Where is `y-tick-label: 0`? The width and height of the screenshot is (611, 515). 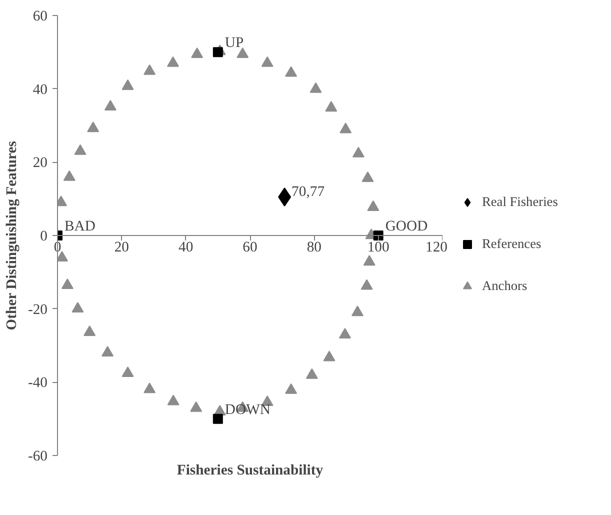
y-tick-label: 0 is located at coordinates (44, 236).